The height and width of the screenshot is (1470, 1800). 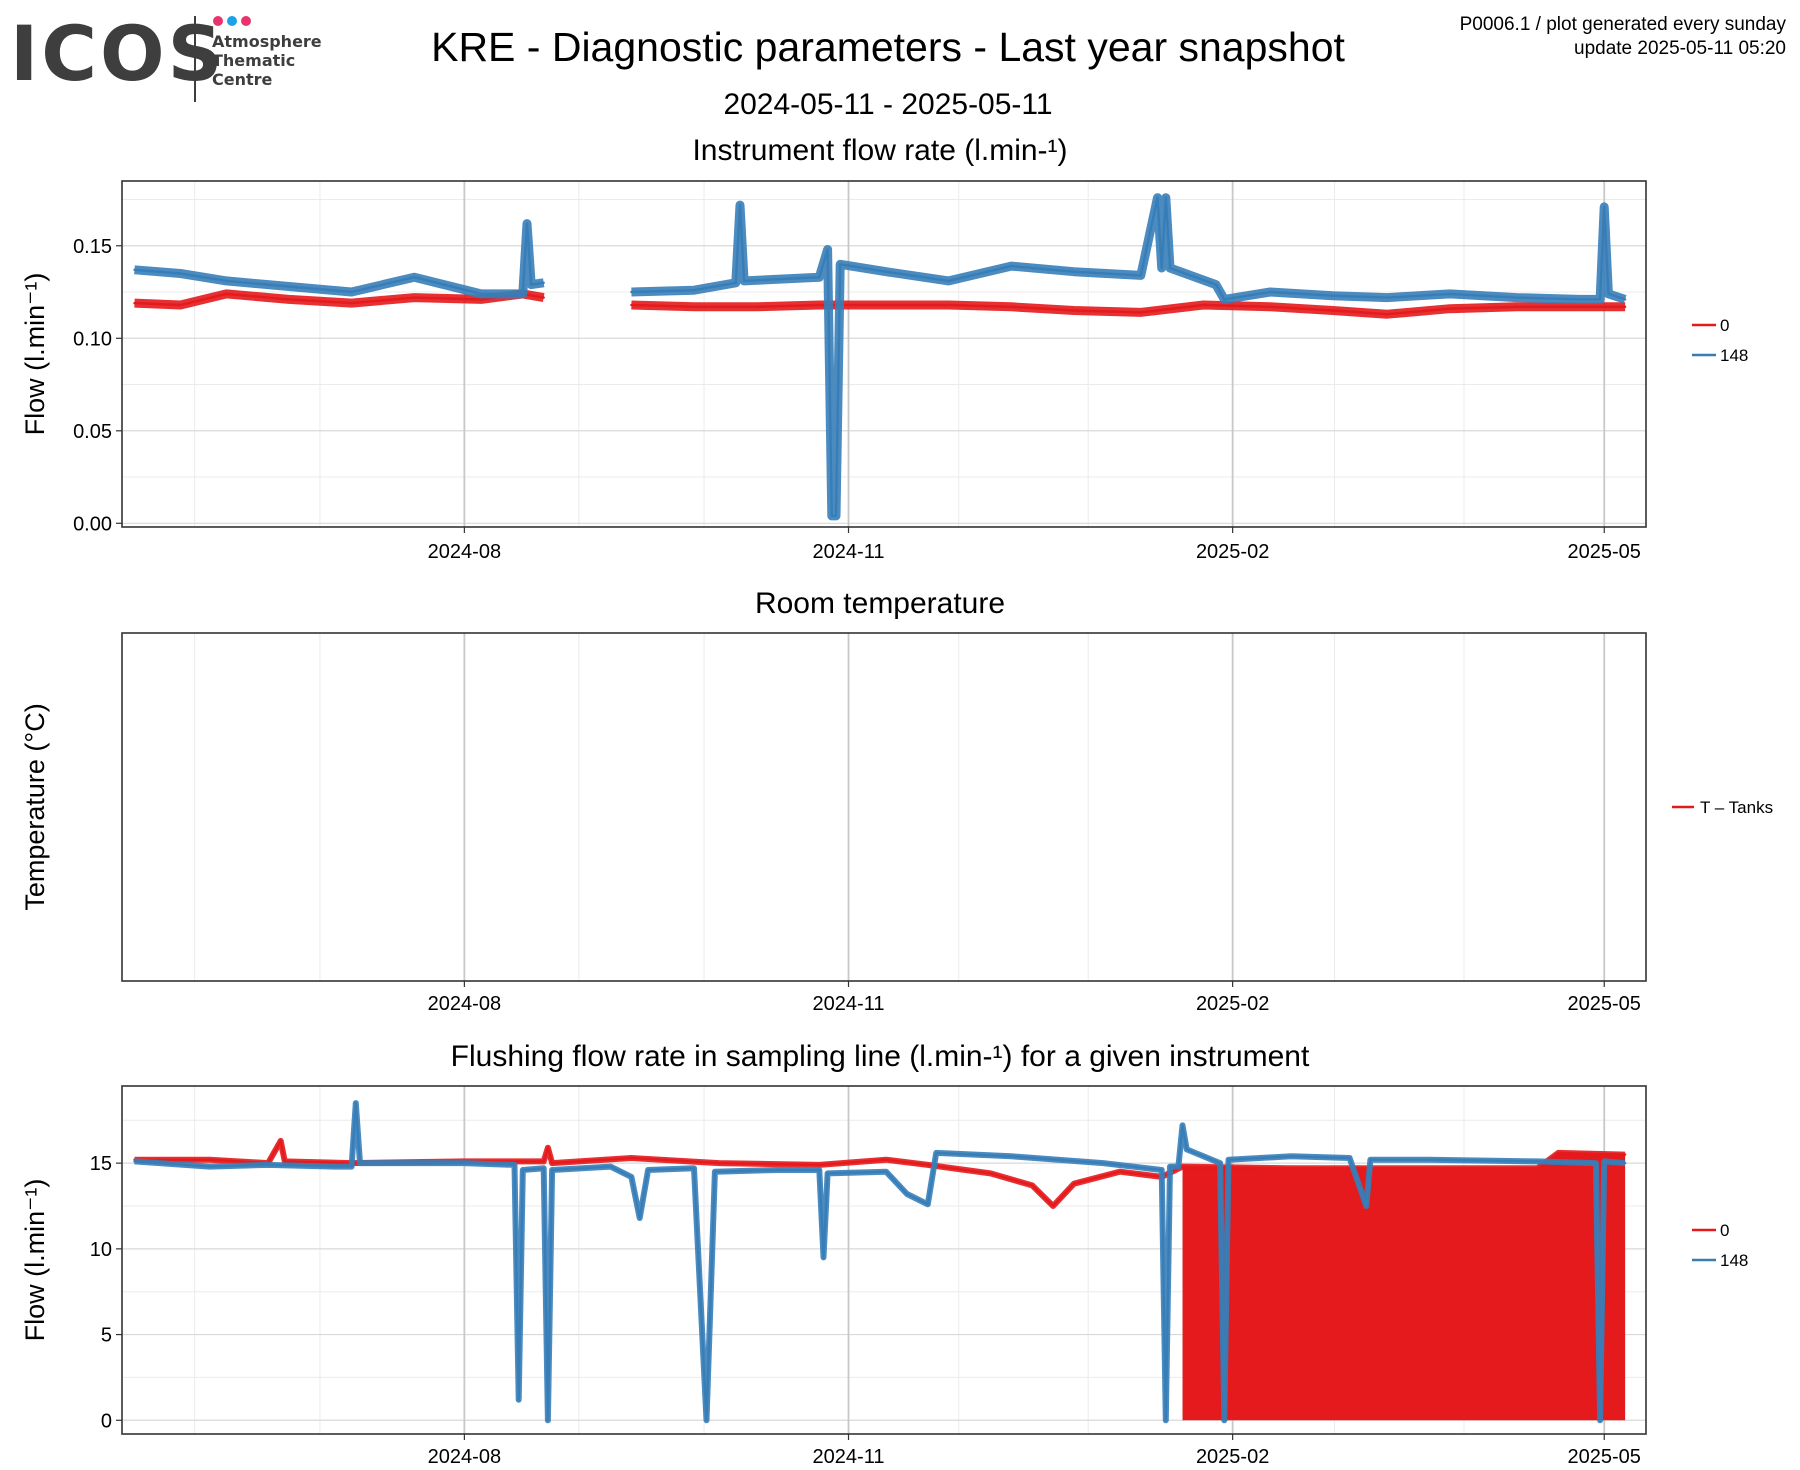 I want to click on logo-dot-pink, so click(x=218, y=21).